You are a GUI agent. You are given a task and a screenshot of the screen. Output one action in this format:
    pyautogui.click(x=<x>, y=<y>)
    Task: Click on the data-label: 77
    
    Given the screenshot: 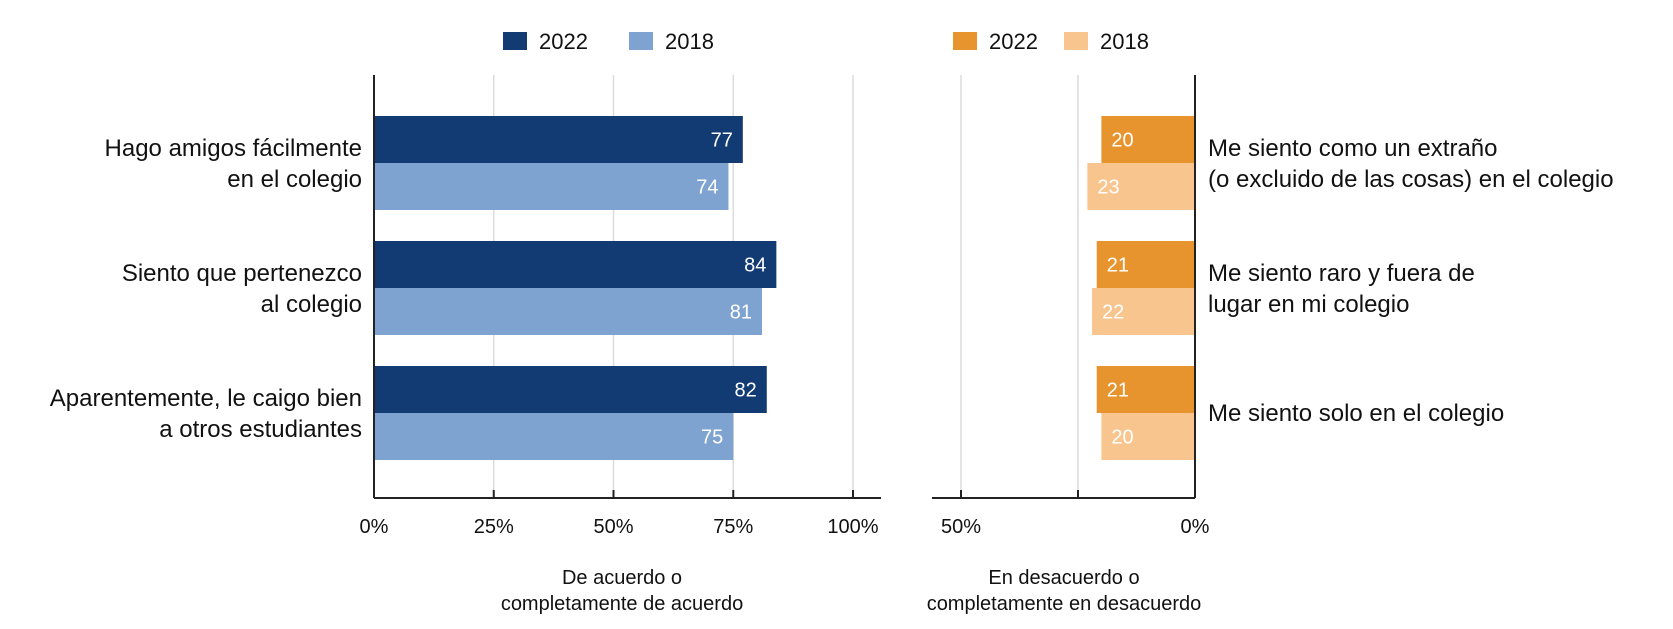 What is the action you would take?
    pyautogui.click(x=722, y=141)
    